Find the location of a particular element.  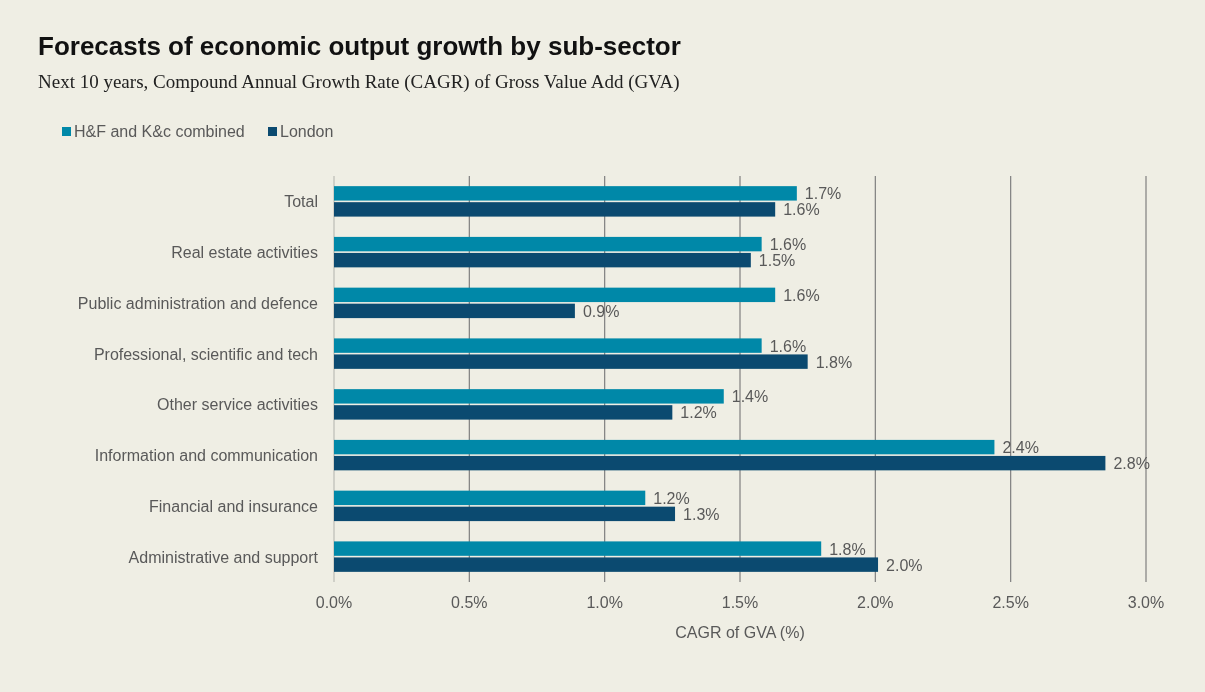

data-label: 1.3% is located at coordinates (701, 514).